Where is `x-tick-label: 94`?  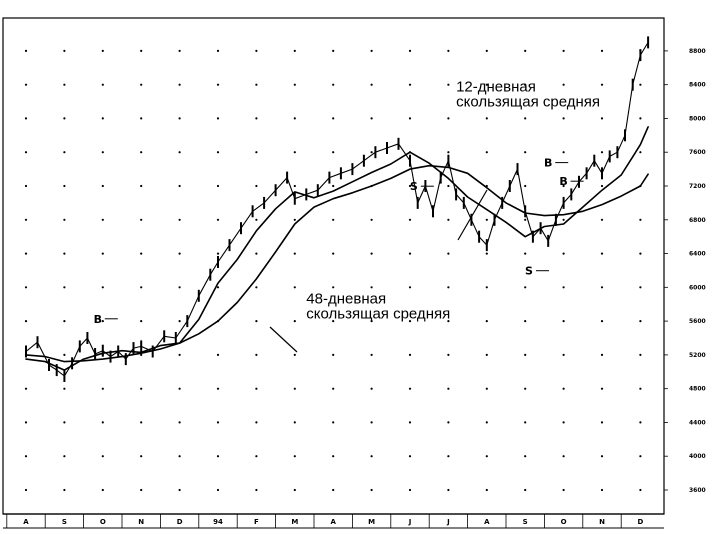 x-tick-label: 94 is located at coordinates (218, 522).